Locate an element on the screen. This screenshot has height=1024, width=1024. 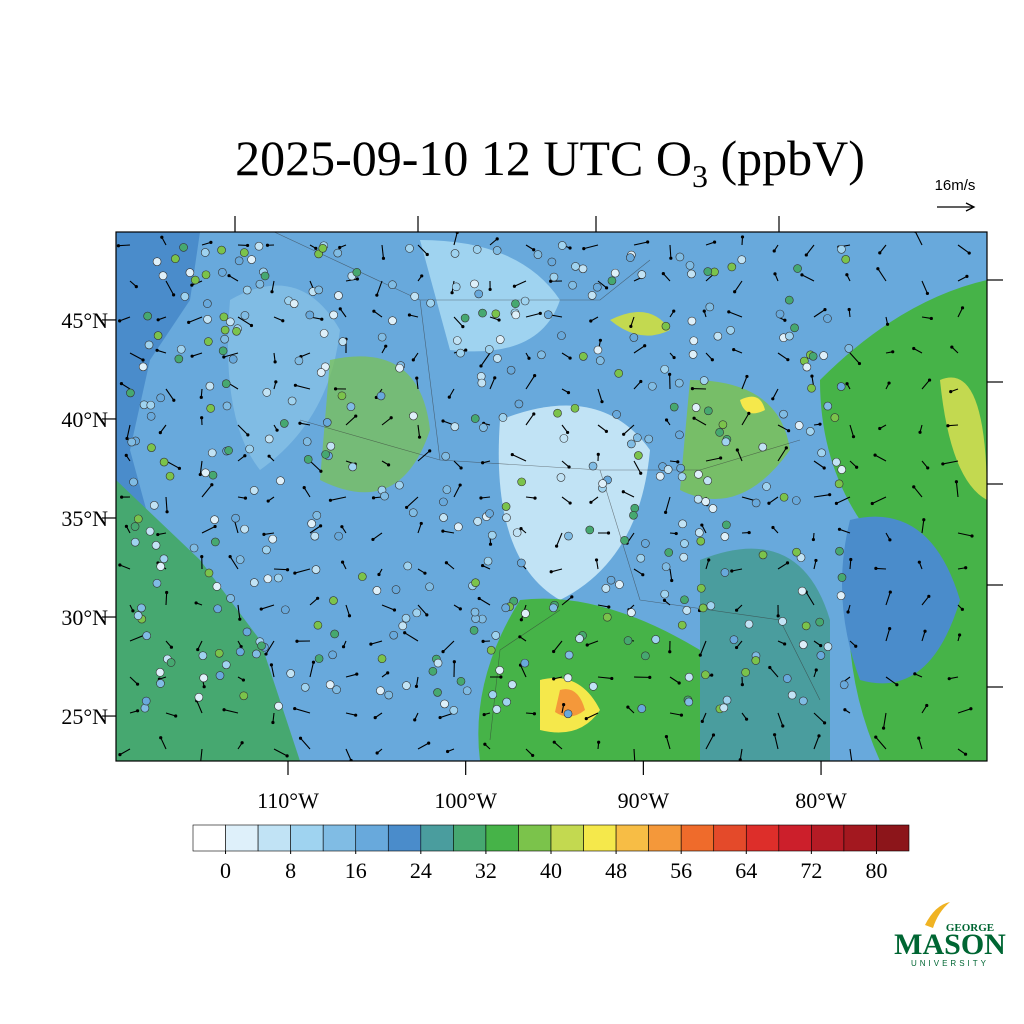
colorbar-label: 16 is located at coordinates (356, 870).